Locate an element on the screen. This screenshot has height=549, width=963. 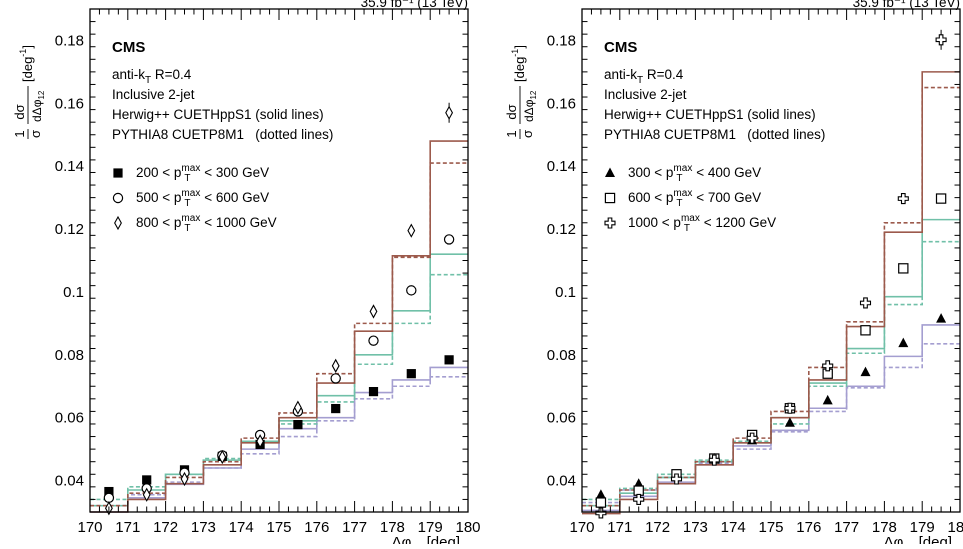
legend-label: 600 < pmax T < 700 GeV is located at coordinates (694, 198).